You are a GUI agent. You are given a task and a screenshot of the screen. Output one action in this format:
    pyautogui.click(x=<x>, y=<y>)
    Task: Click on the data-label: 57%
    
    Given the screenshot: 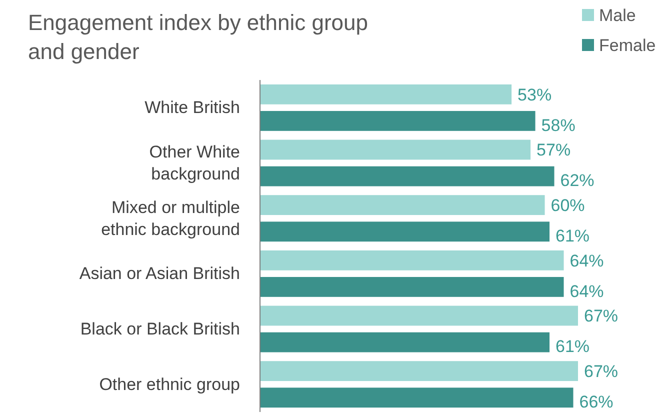 What is the action you would take?
    pyautogui.click(x=553, y=150)
    